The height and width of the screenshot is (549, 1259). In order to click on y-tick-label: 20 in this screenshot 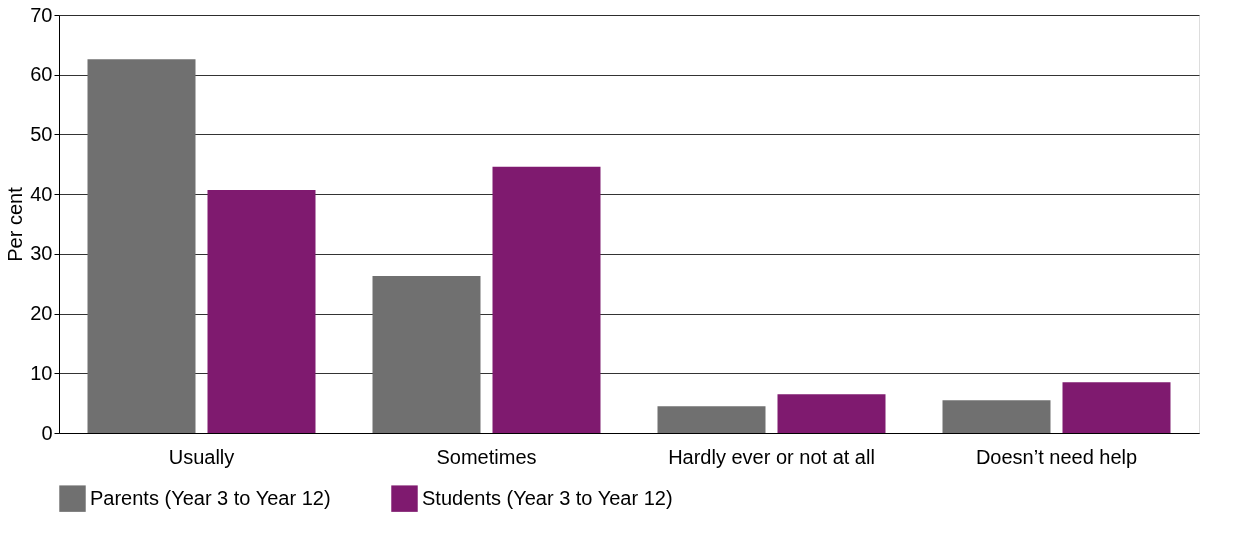, I will do `click(41, 313)`.